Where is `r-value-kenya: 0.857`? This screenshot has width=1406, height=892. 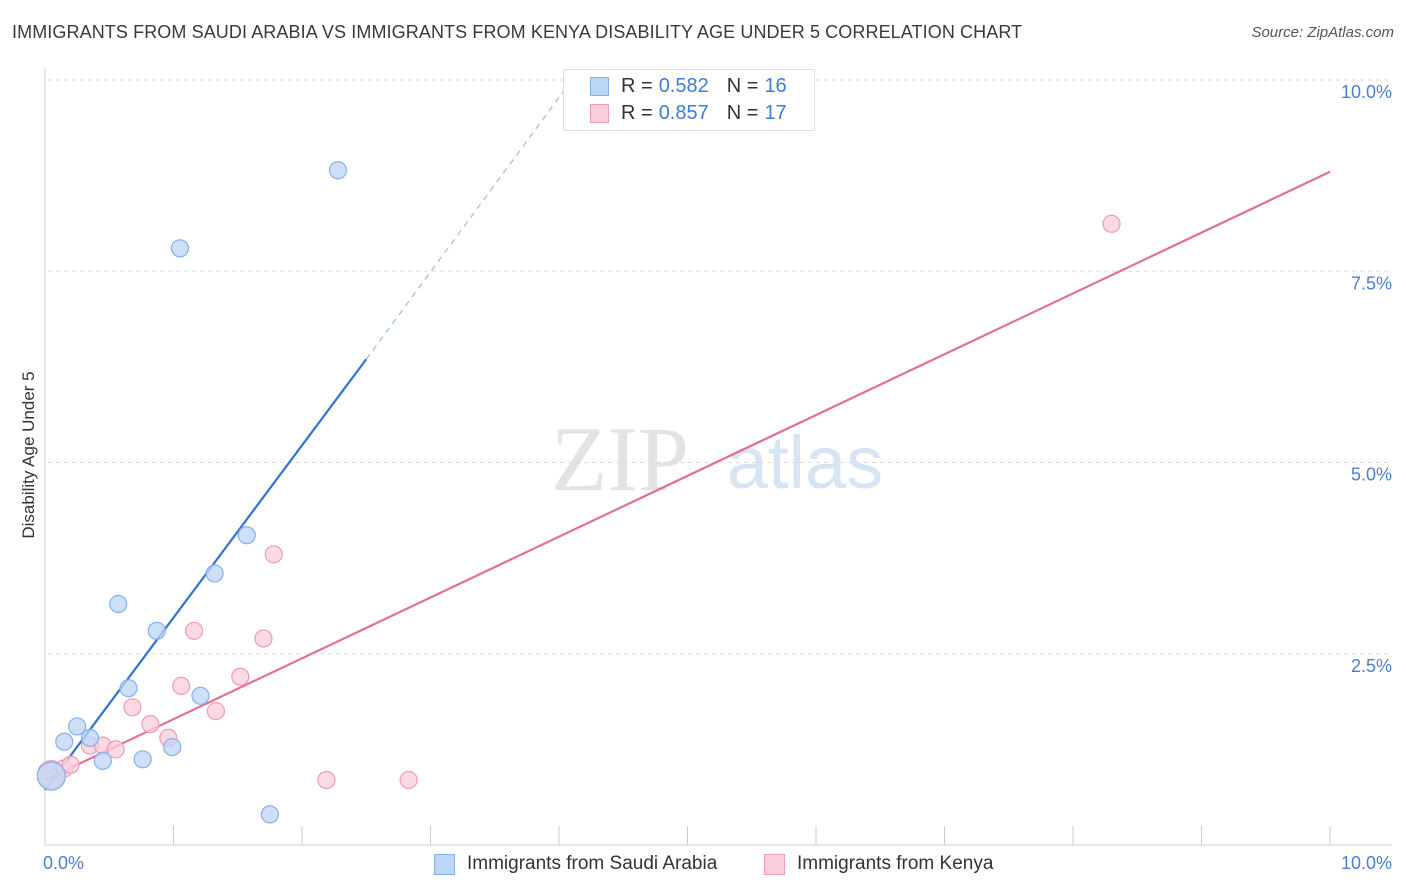
r-value-kenya: 0.857 is located at coordinates (683, 112).